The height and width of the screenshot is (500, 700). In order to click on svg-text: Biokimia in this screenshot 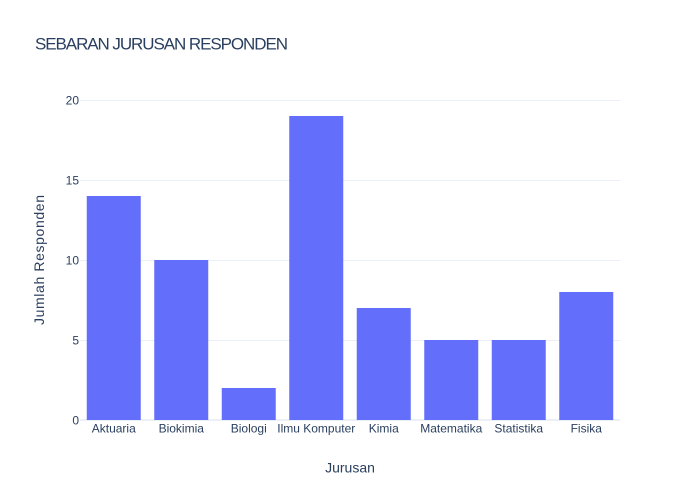, I will do `click(182, 429)`.